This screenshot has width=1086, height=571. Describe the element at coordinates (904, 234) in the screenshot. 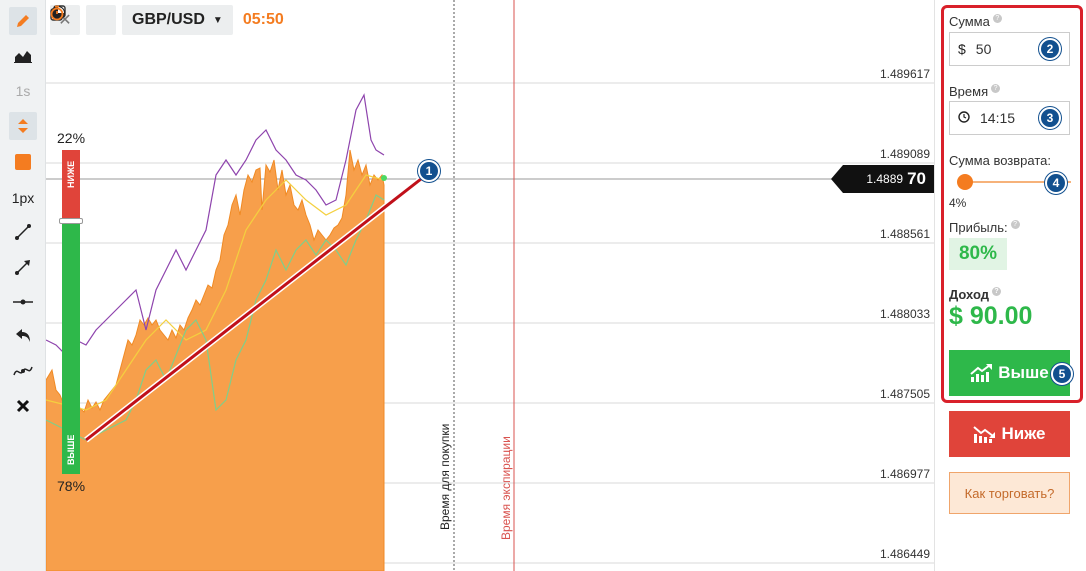

I see `price-tick: 1.488561` at that location.